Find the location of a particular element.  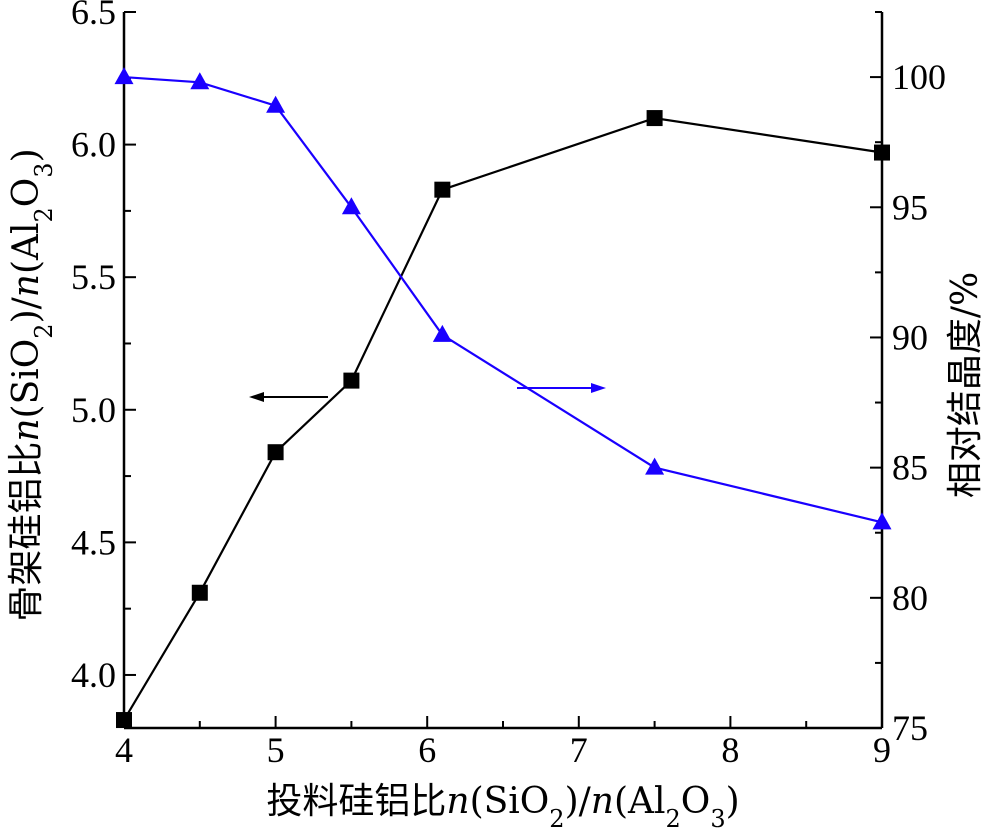

y-right-tick-label: 85 is located at coordinates (910, 468).